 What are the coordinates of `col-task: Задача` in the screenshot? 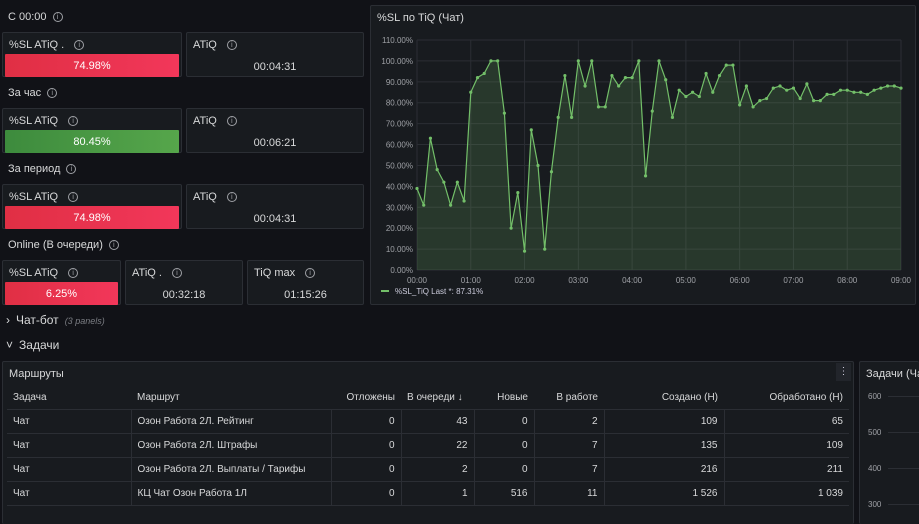 It's located at (69, 398).